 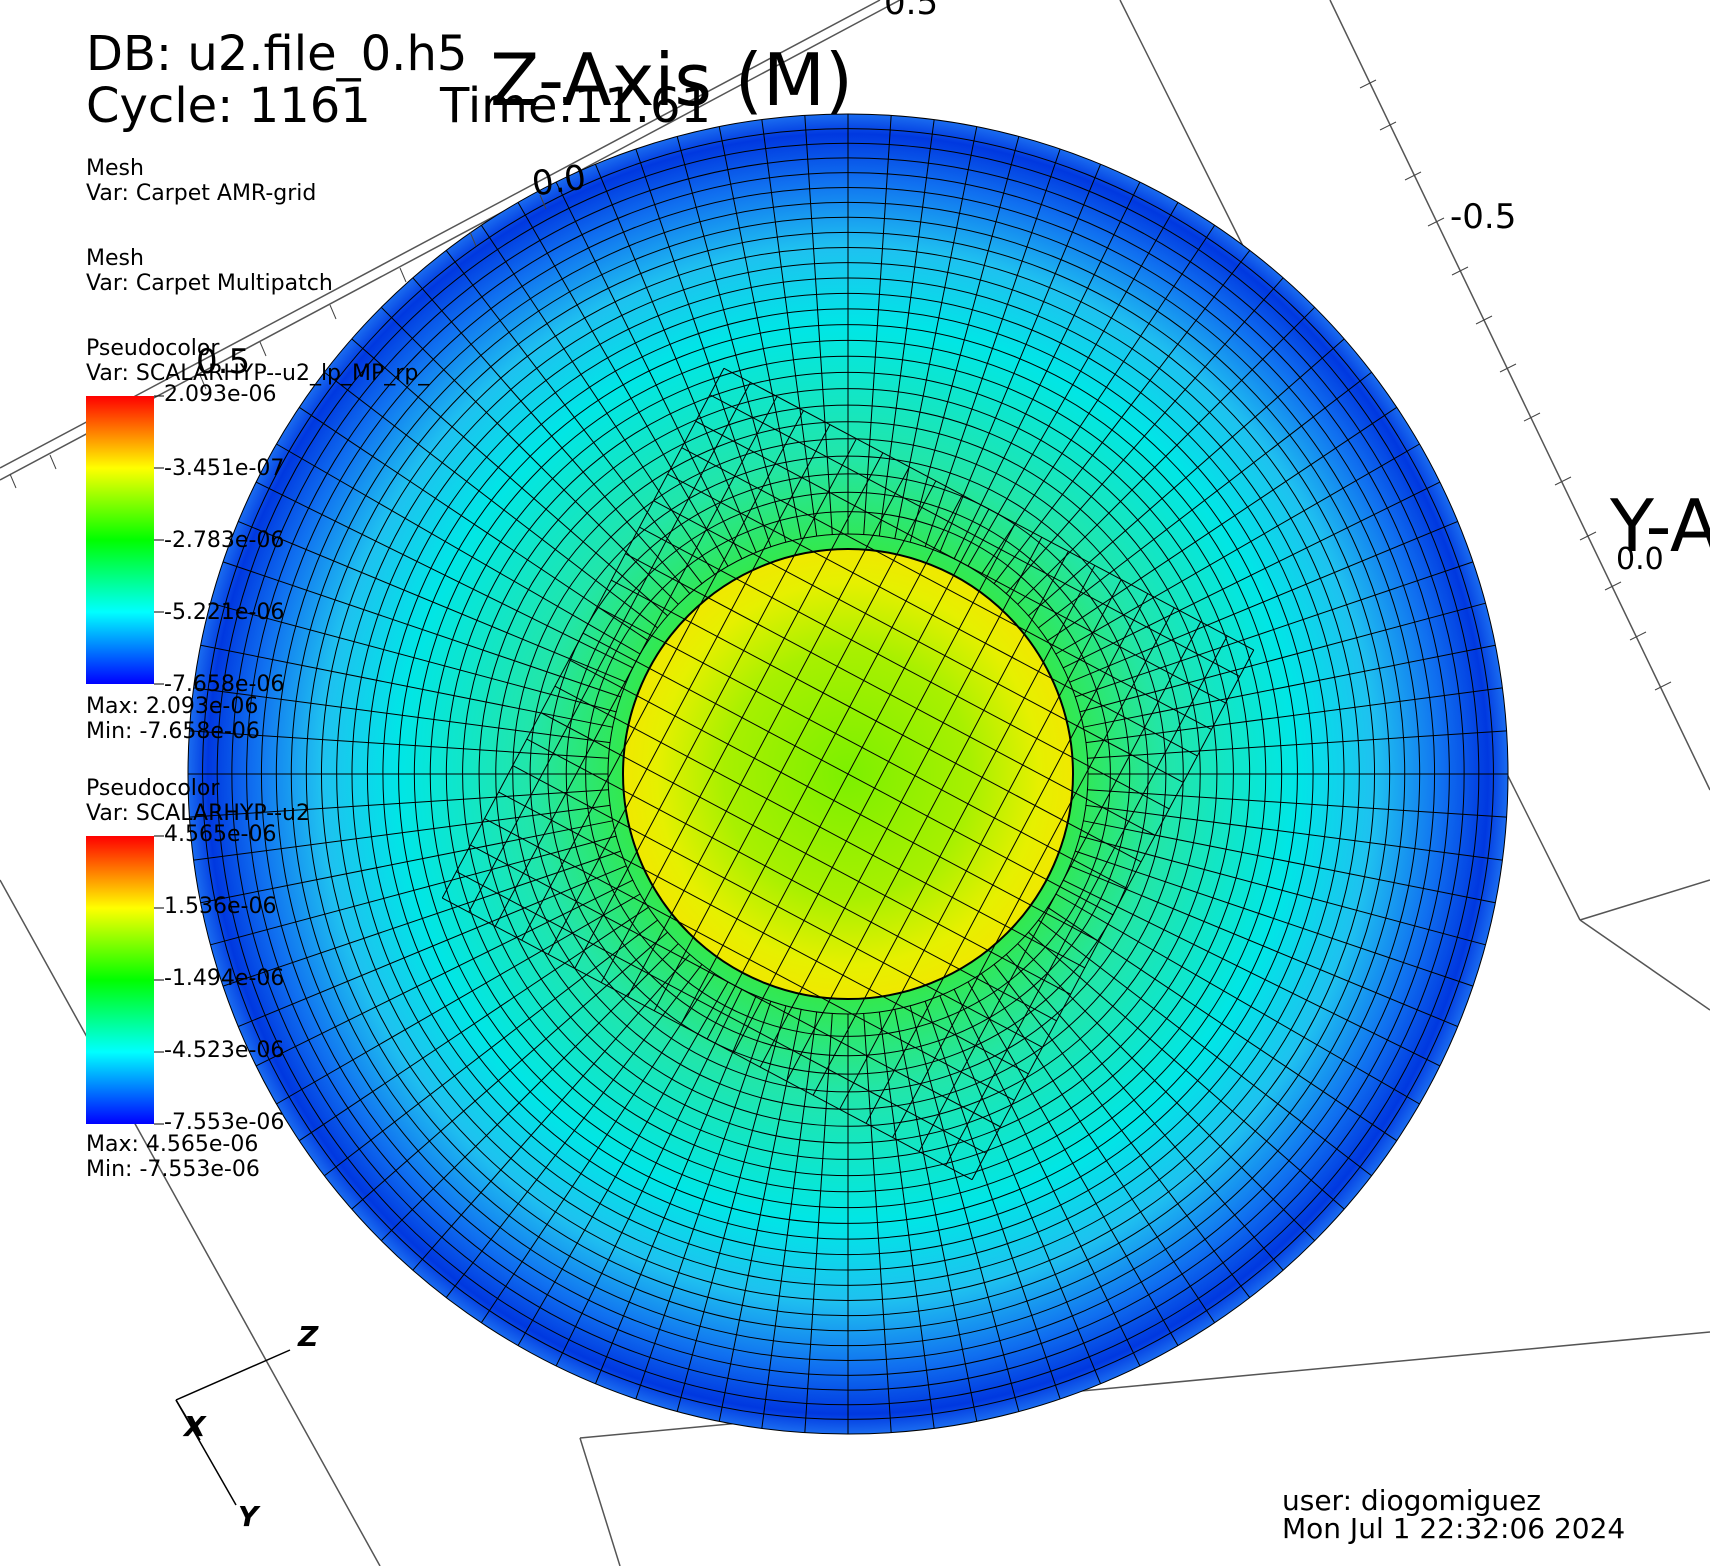 I want to click on cbar2-tick-2: -1.494e-06, so click(x=224, y=978).